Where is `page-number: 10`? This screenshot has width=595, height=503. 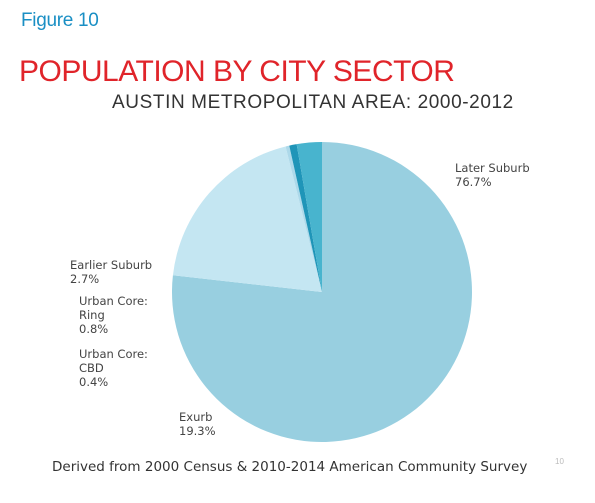 page-number: 10 is located at coordinates (559, 461).